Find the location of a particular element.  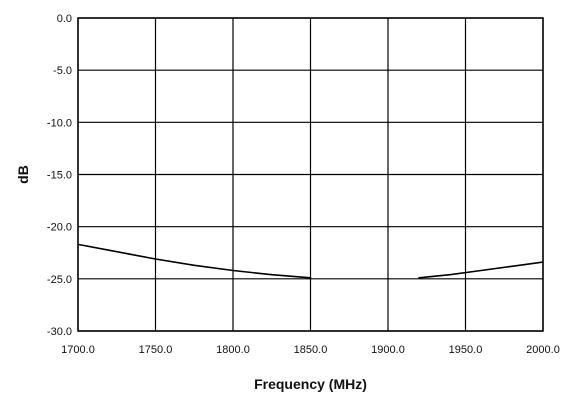

series-group is located at coordinates (310, 261).